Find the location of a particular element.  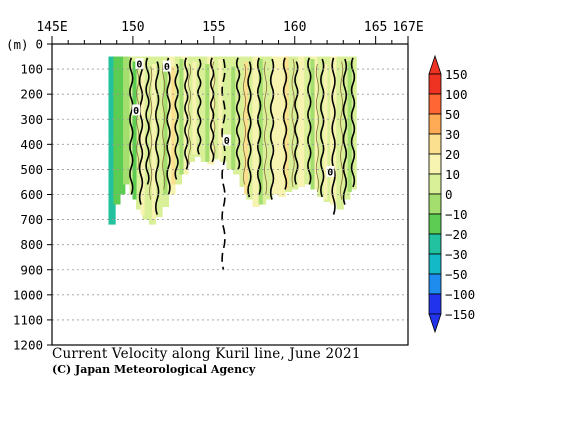

y-tick-label: 700 is located at coordinates (31, 219).